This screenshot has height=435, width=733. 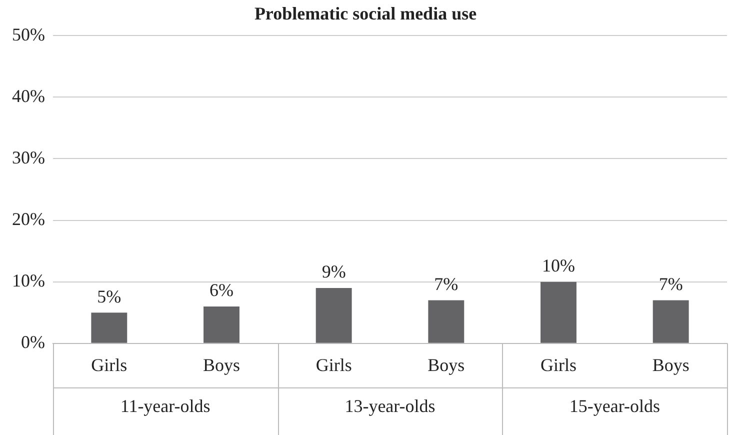 What do you see at coordinates (558, 266) in the screenshot?
I see `data-label: 10%` at bounding box center [558, 266].